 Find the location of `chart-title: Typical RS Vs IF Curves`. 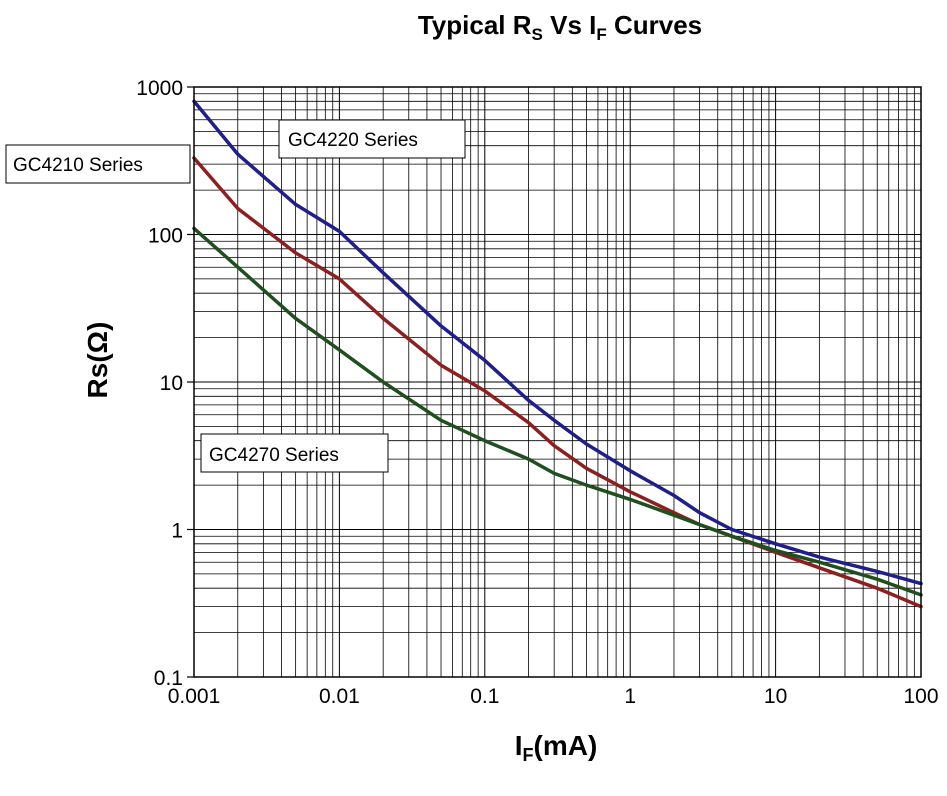

chart-title: Typical RS Vs IF Curves is located at coordinates (560, 27).